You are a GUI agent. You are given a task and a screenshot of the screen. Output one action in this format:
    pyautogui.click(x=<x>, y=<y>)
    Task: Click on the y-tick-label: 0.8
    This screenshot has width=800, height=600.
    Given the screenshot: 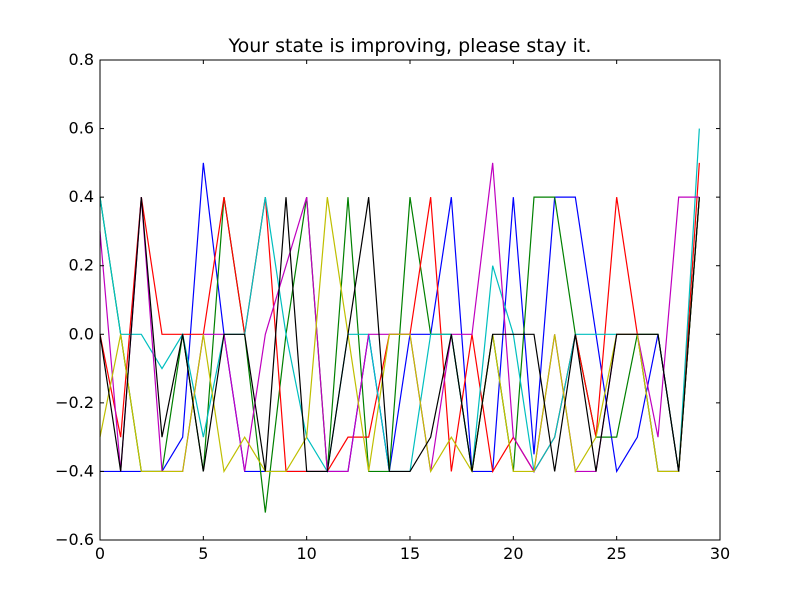 What is the action you would take?
    pyautogui.click(x=81, y=59)
    